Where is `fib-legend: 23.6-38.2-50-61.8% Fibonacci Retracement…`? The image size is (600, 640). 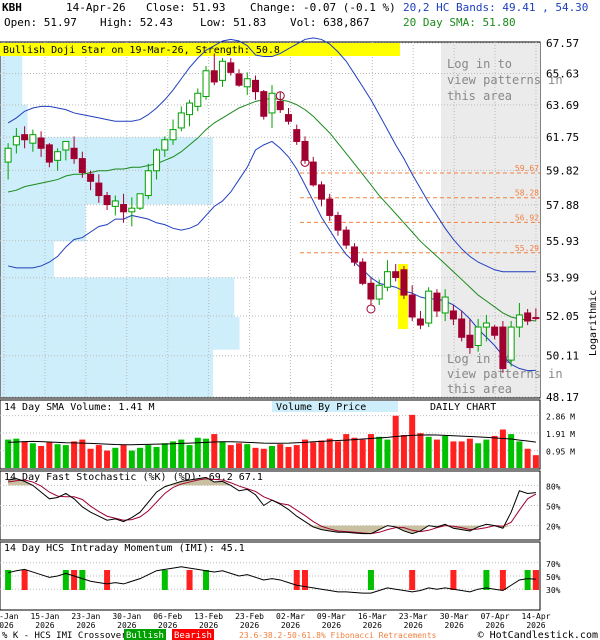 fib-legend: 23.6-38.2-50-61.8% Fibonacci Retracement… is located at coordinates (338, 635).